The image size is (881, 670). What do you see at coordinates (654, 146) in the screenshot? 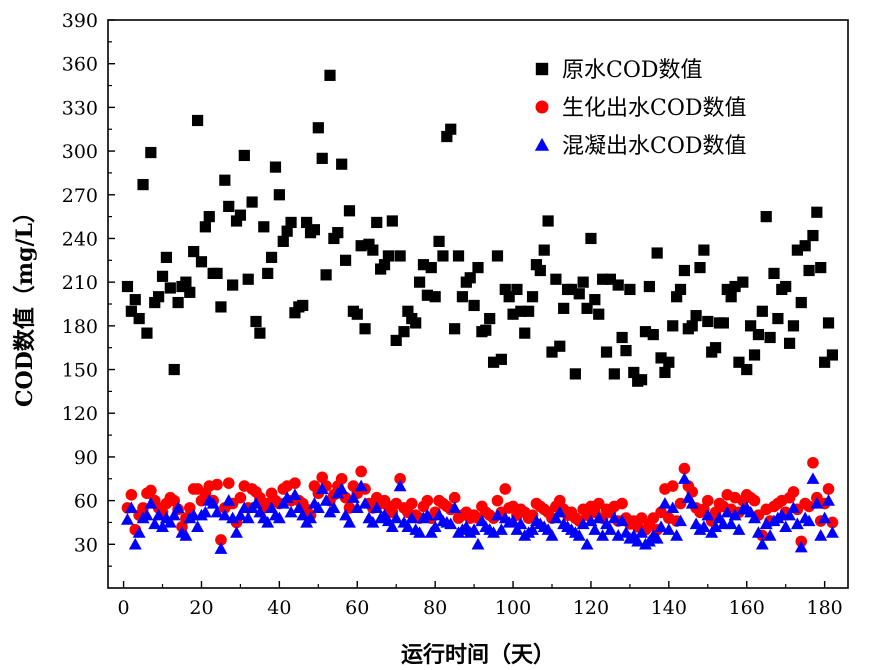
I see `legend-label: 混凝出水COD数值` at bounding box center [654, 146].